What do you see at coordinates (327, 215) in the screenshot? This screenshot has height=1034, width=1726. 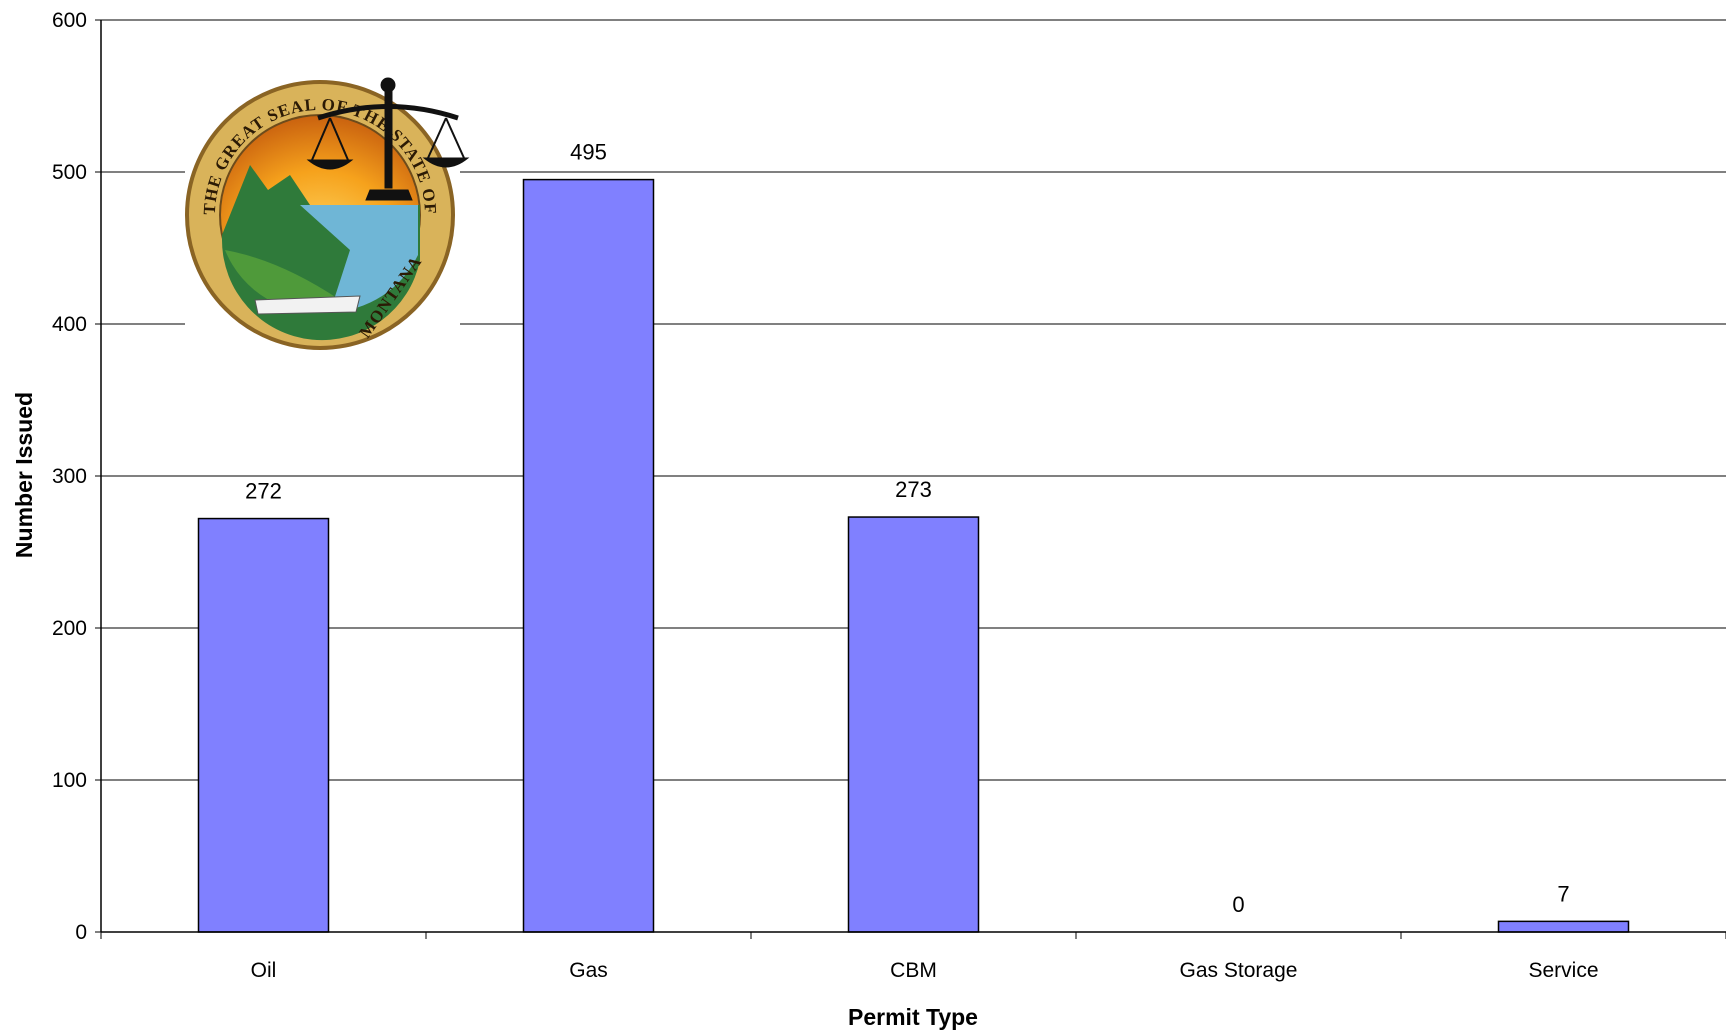 I see `montana-seal-icon: THE GREAT SEAL OF THE STATE OF MONTANA` at bounding box center [327, 215].